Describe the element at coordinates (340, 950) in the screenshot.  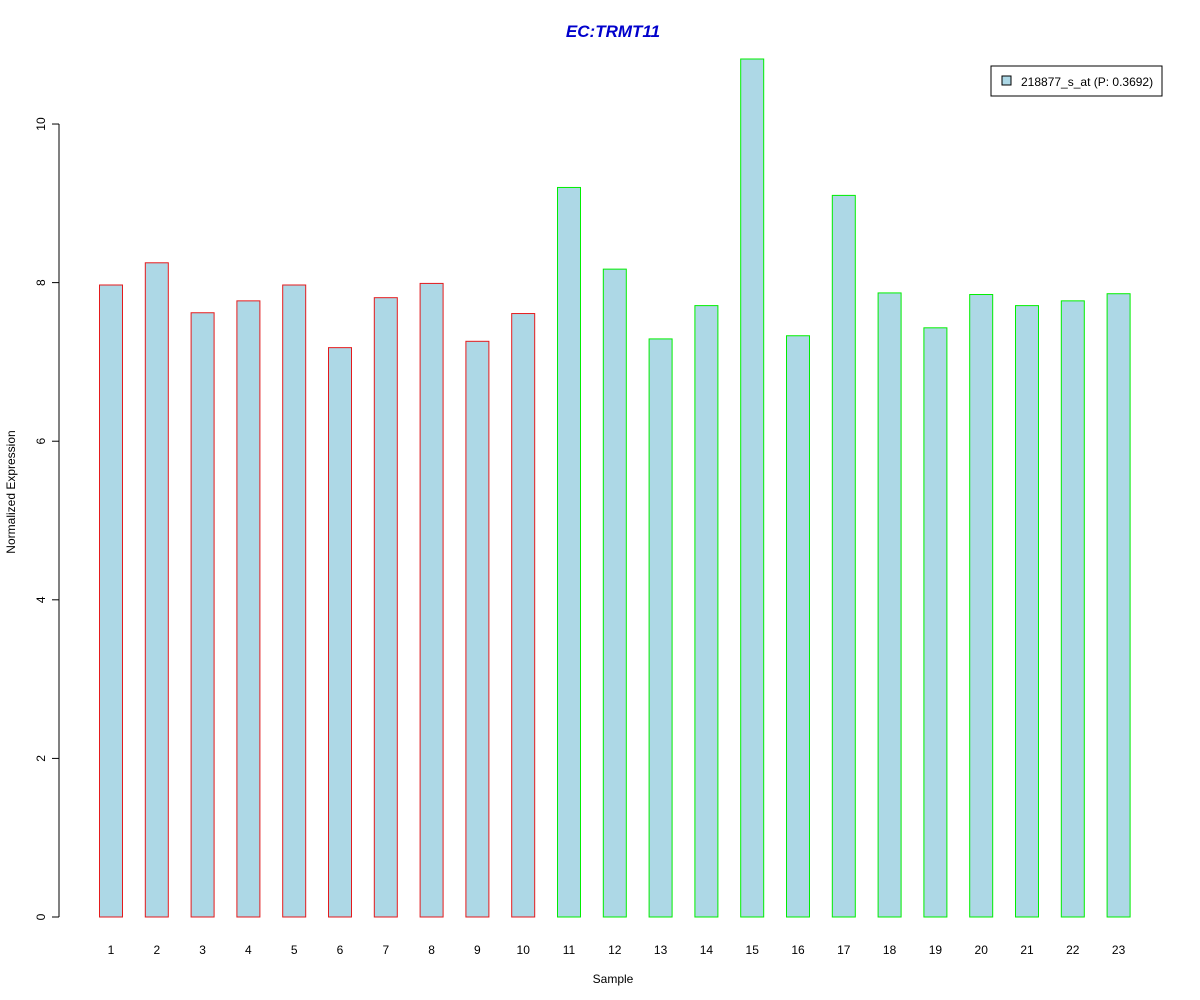
I see `x-tick-label: 6` at that location.